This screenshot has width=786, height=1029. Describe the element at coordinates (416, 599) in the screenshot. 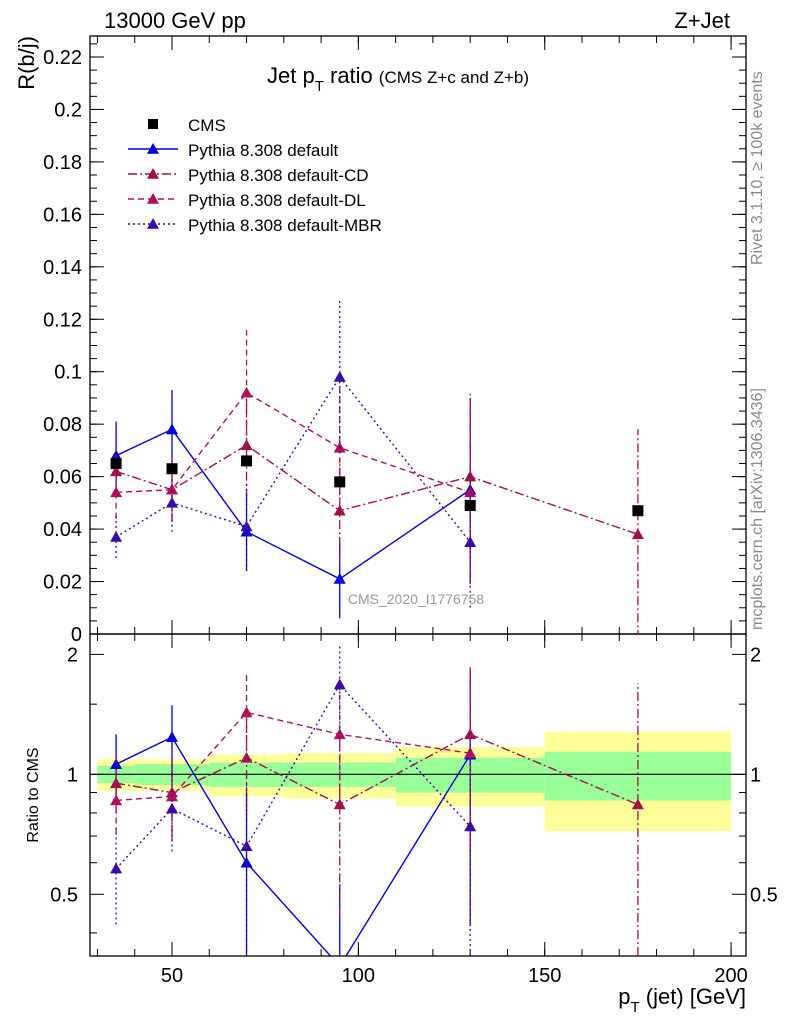

I see `analysis-label: CMS_2020_I1776758` at that location.